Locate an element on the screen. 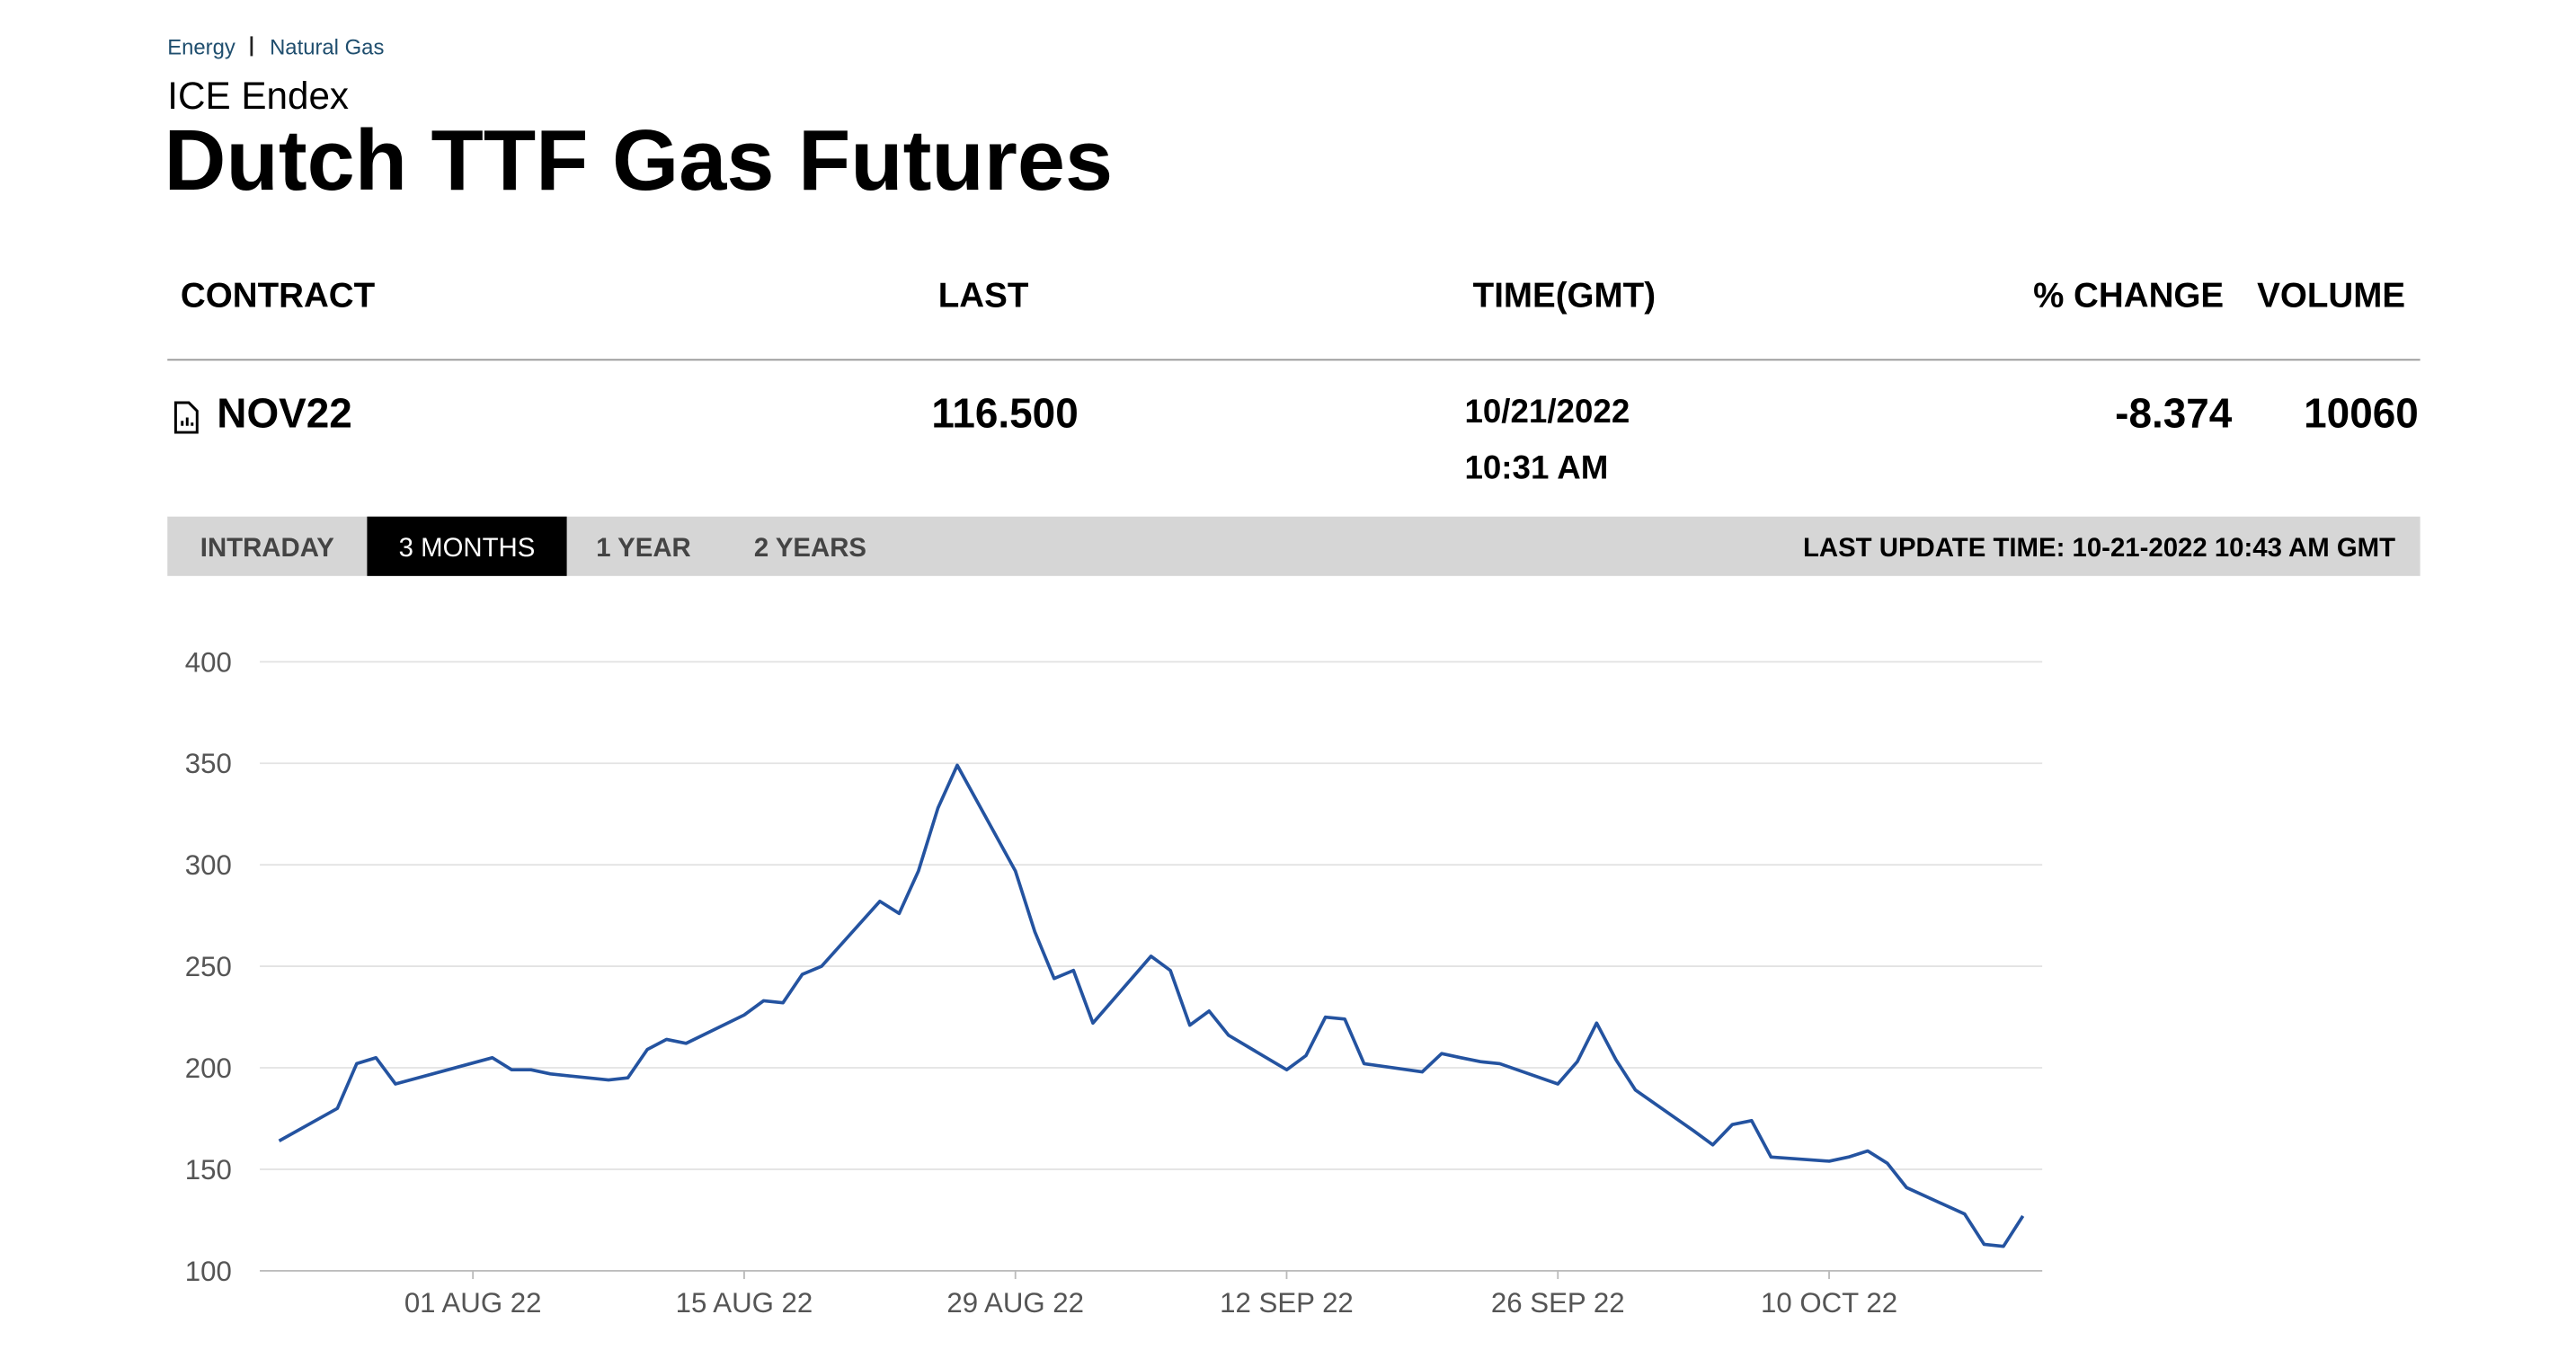 The width and height of the screenshot is (2576, 1350). volume: 10060 is located at coordinates (2361, 413).